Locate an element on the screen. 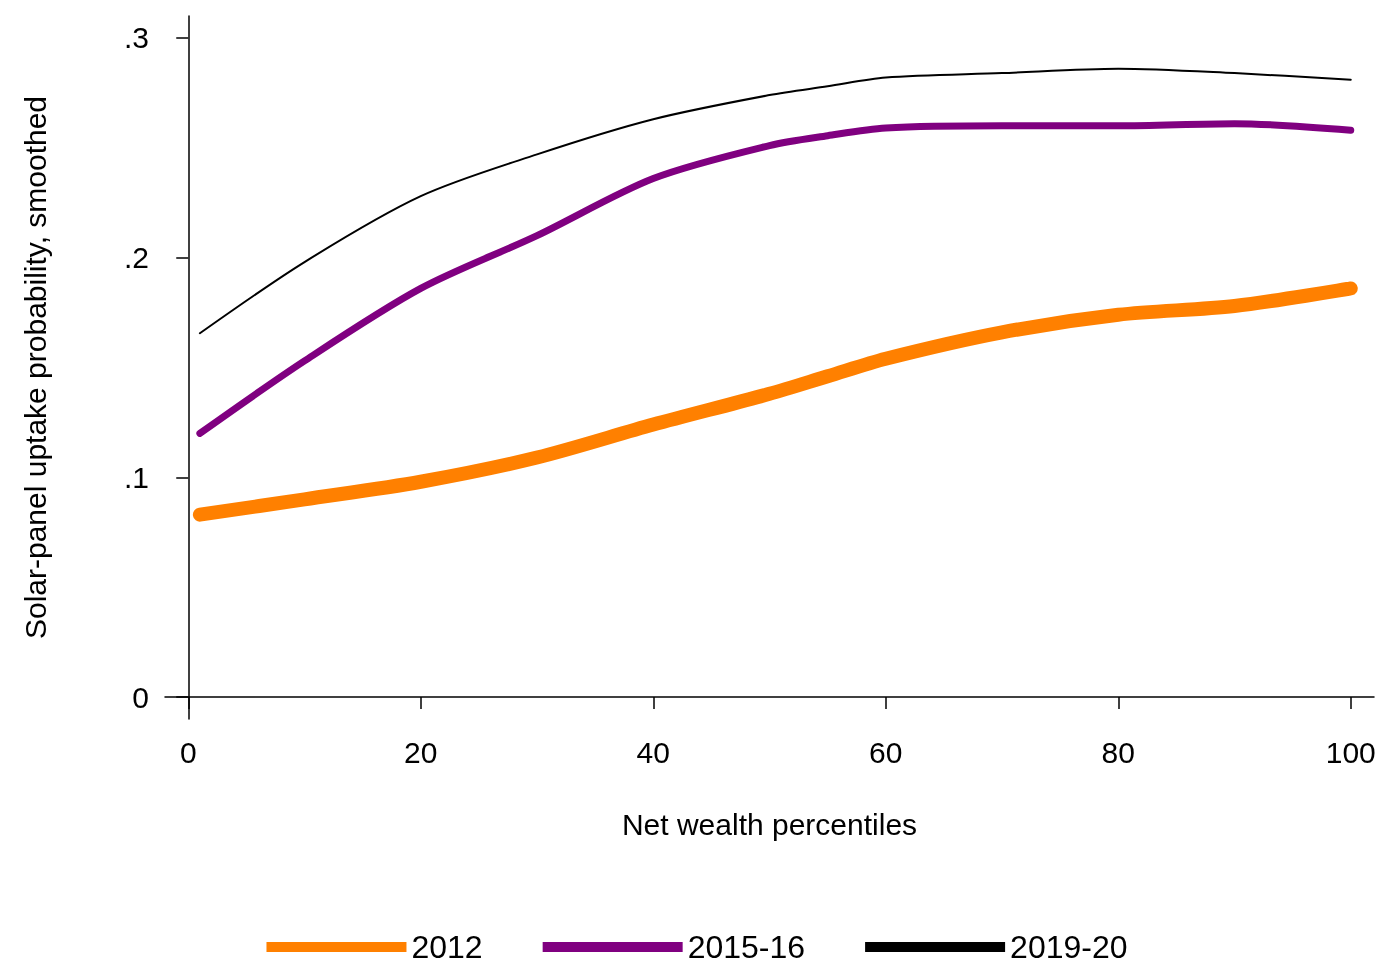  legend-label: 2015-16 is located at coordinates (746, 947).